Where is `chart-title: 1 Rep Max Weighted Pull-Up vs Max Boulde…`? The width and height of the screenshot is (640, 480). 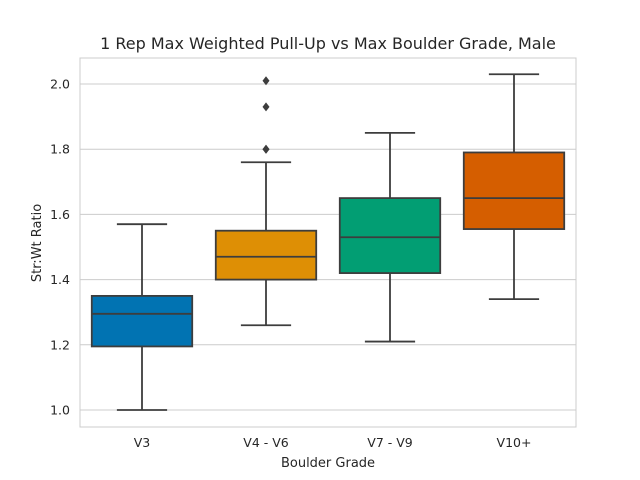
chart-title: 1 Rep Max Weighted Pull-Up vs Max Boulde… is located at coordinates (328, 43).